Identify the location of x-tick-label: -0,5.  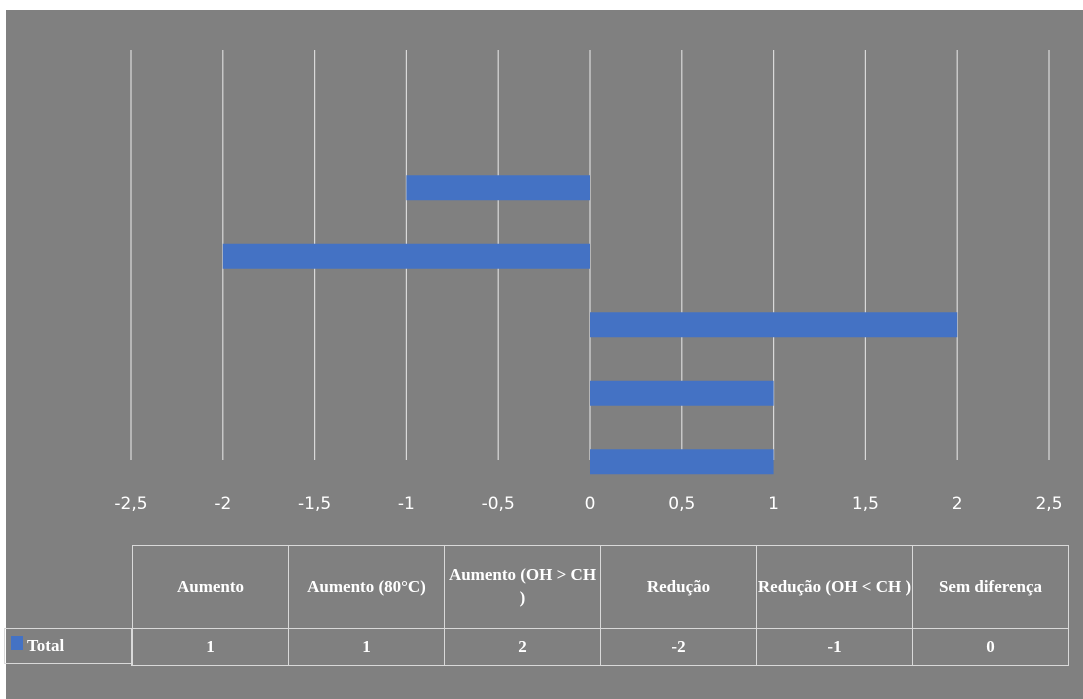
(498, 504).